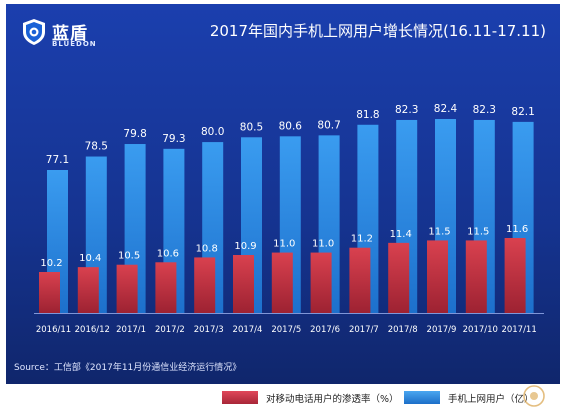  Describe the element at coordinates (243, 284) in the screenshot. I see `bar-penetration-2017/4` at that location.